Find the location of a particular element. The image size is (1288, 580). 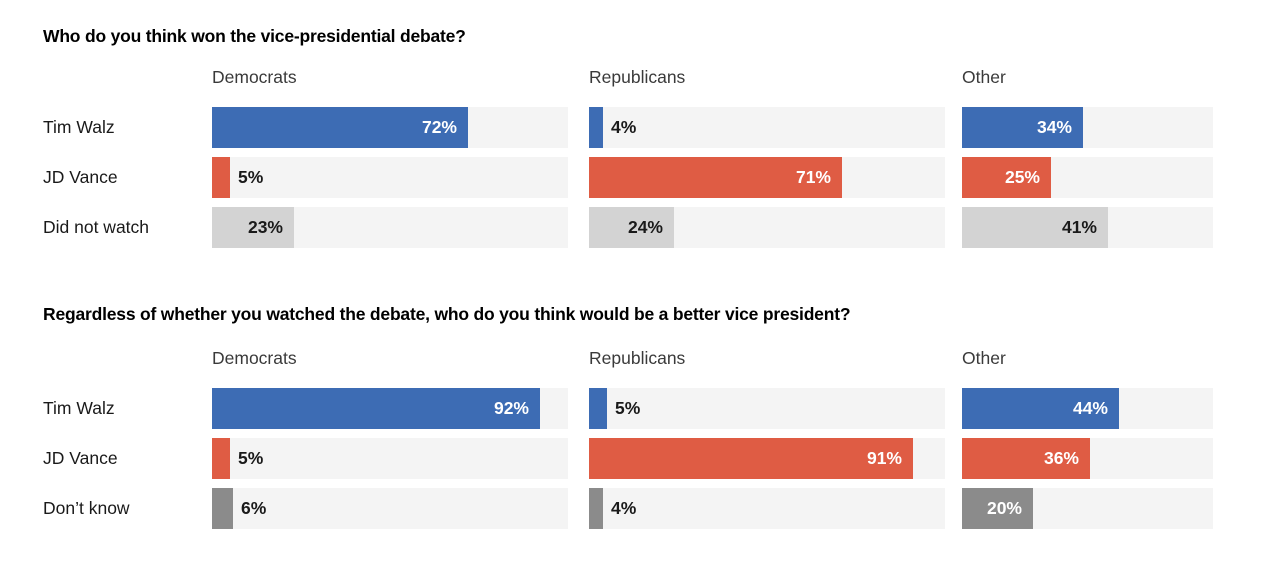

bar: 36% is located at coordinates (1026, 458).